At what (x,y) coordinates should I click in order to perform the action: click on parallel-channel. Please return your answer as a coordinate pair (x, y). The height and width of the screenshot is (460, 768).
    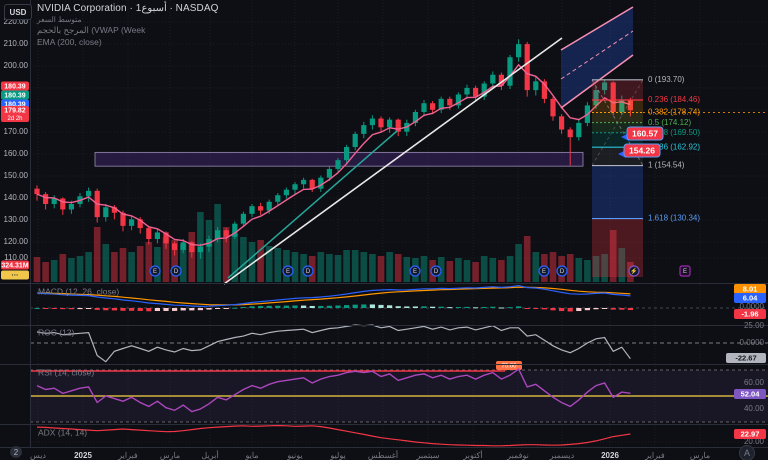
    Looking at the image, I should click on (597, 57).